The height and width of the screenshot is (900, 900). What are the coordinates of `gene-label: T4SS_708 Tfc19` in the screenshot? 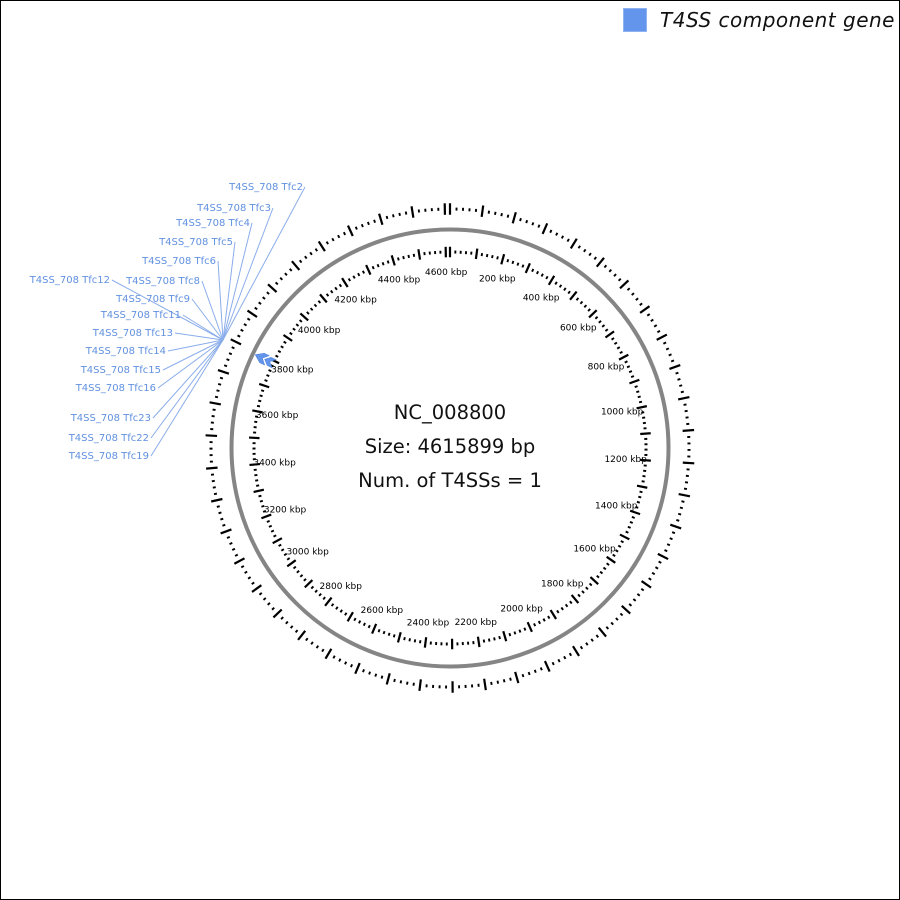 It's located at (108, 456).